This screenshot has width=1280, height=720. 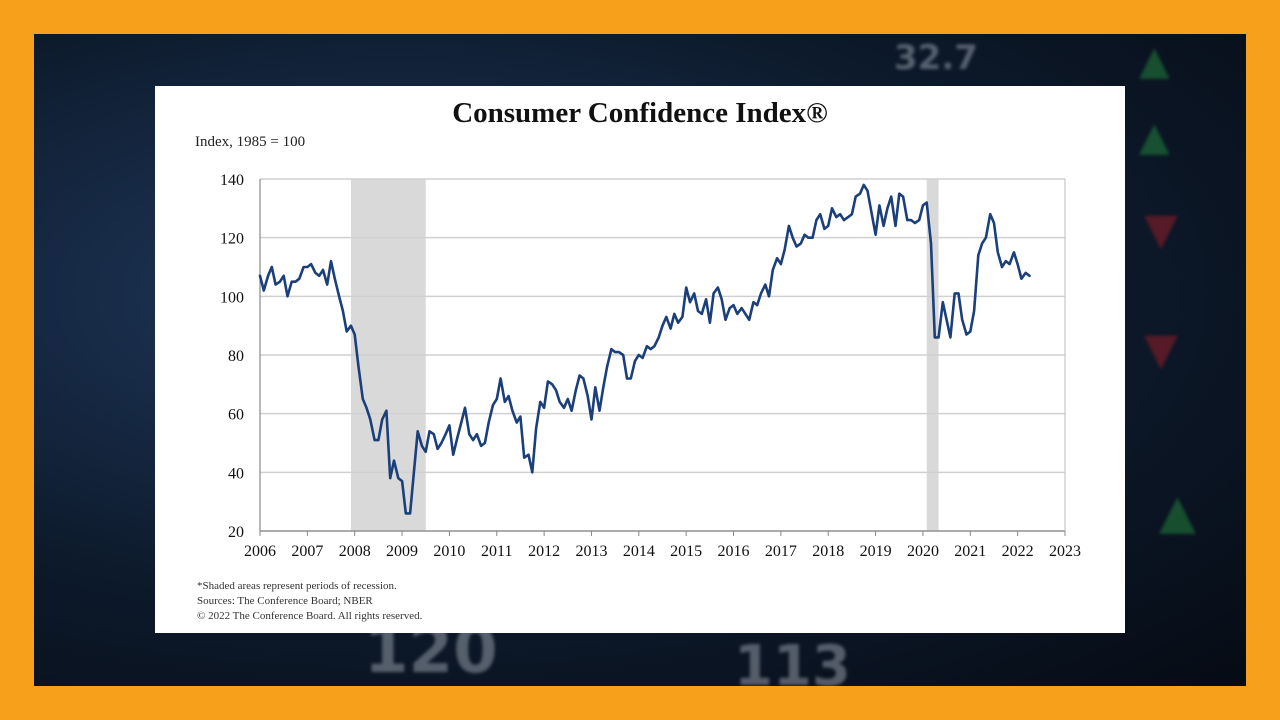 I want to click on chart-title: Consumer Confidence Index®, so click(x=640, y=113).